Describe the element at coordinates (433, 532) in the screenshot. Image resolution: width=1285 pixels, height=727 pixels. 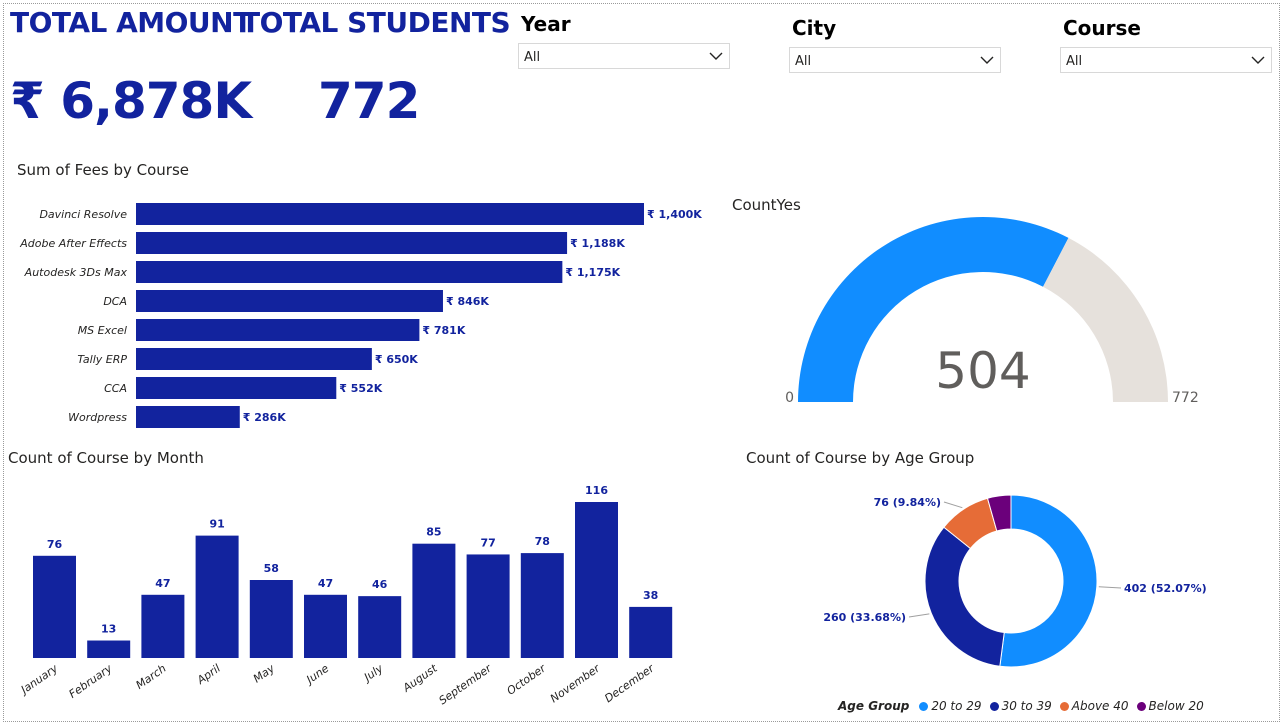
I see `month-data-label: 85` at that location.